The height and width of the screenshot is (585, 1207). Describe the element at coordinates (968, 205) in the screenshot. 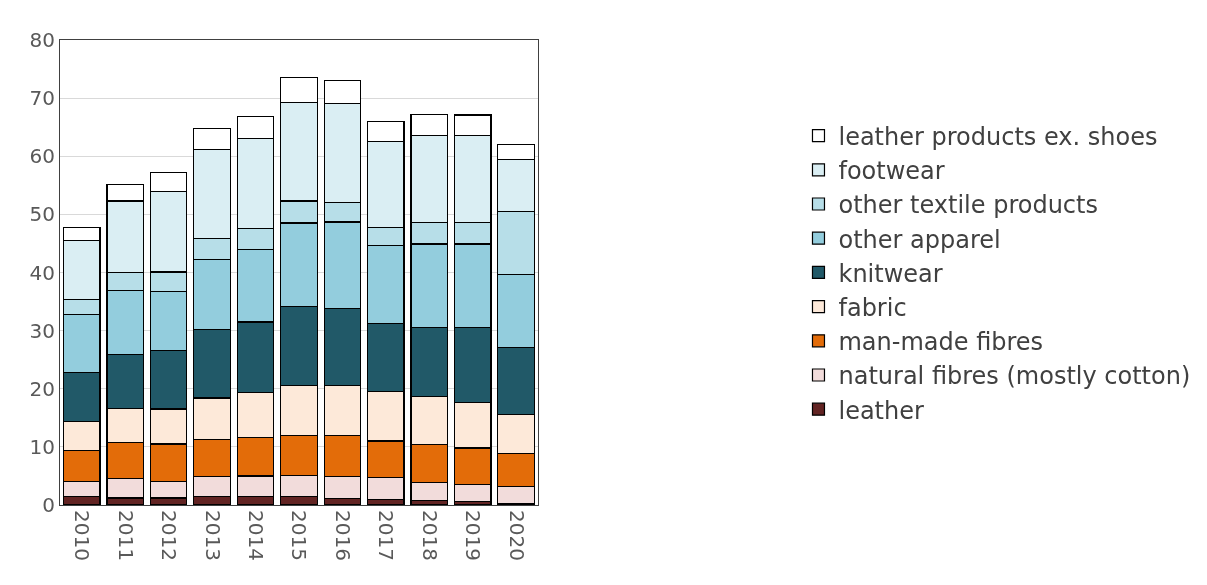

I see `legend-label: other textile products` at that location.